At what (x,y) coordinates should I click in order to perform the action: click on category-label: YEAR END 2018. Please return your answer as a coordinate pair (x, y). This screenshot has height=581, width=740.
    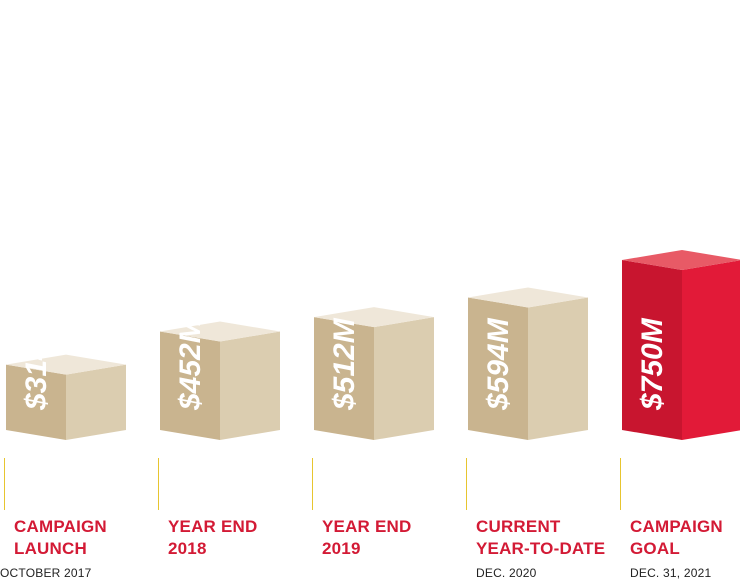
    Looking at the image, I should click on (243, 538).